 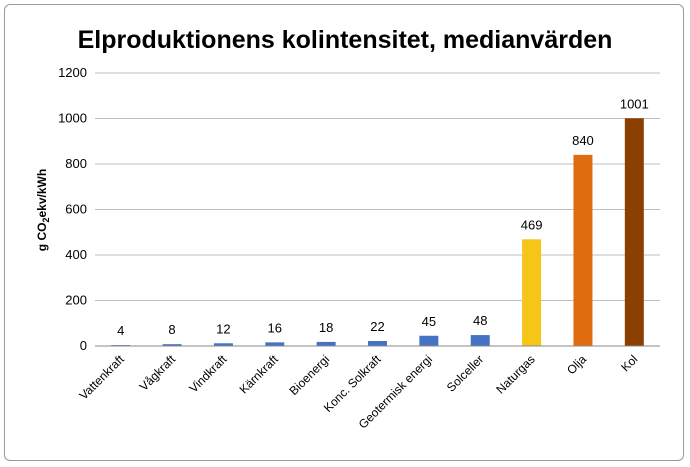 I want to click on y-axis-ticks: 0 200 400 600 800 1000 1200, so click(x=72, y=209).